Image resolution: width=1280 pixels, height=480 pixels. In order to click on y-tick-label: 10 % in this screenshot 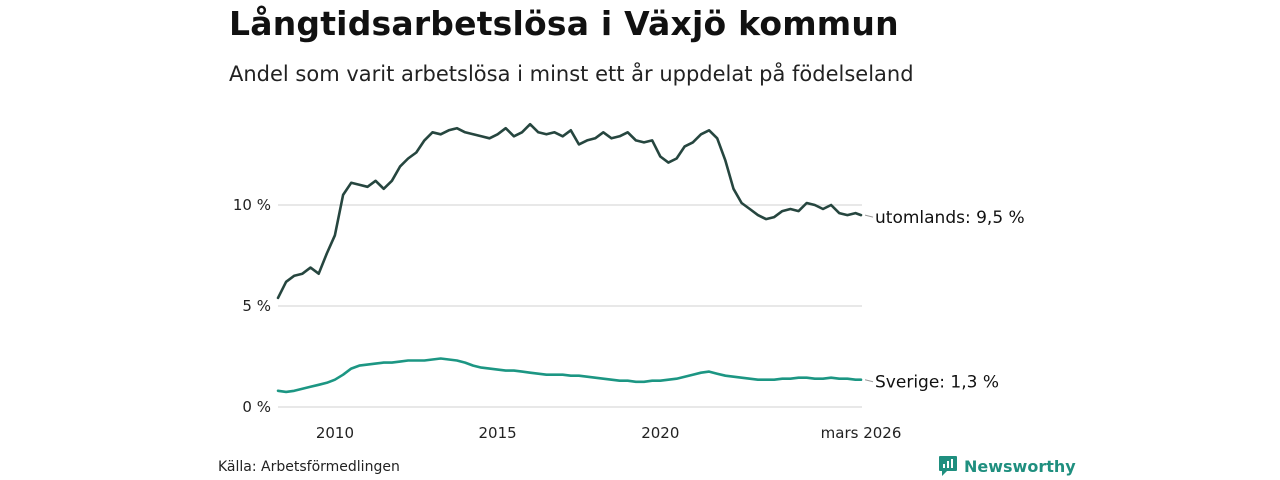, I will do `click(252, 205)`.